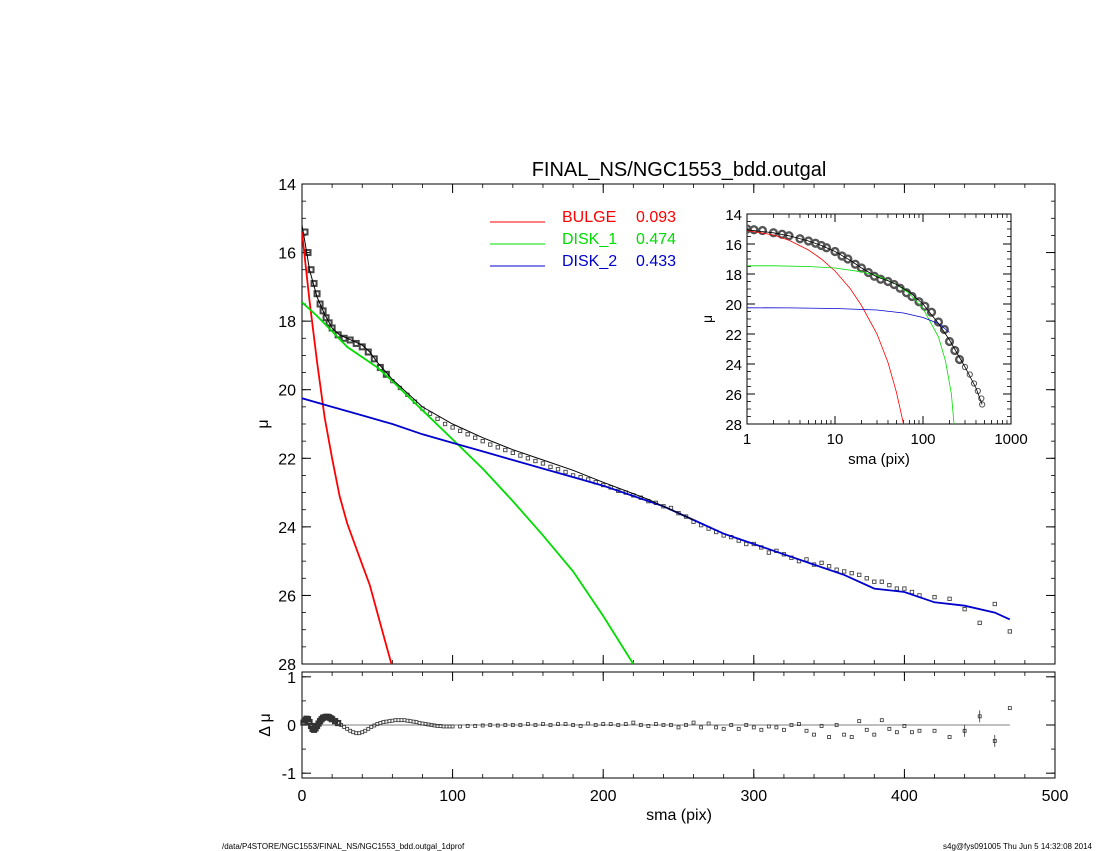 Image resolution: width=1100 pixels, height=851 pixels. I want to click on x-tick-label: 10, so click(835, 439).